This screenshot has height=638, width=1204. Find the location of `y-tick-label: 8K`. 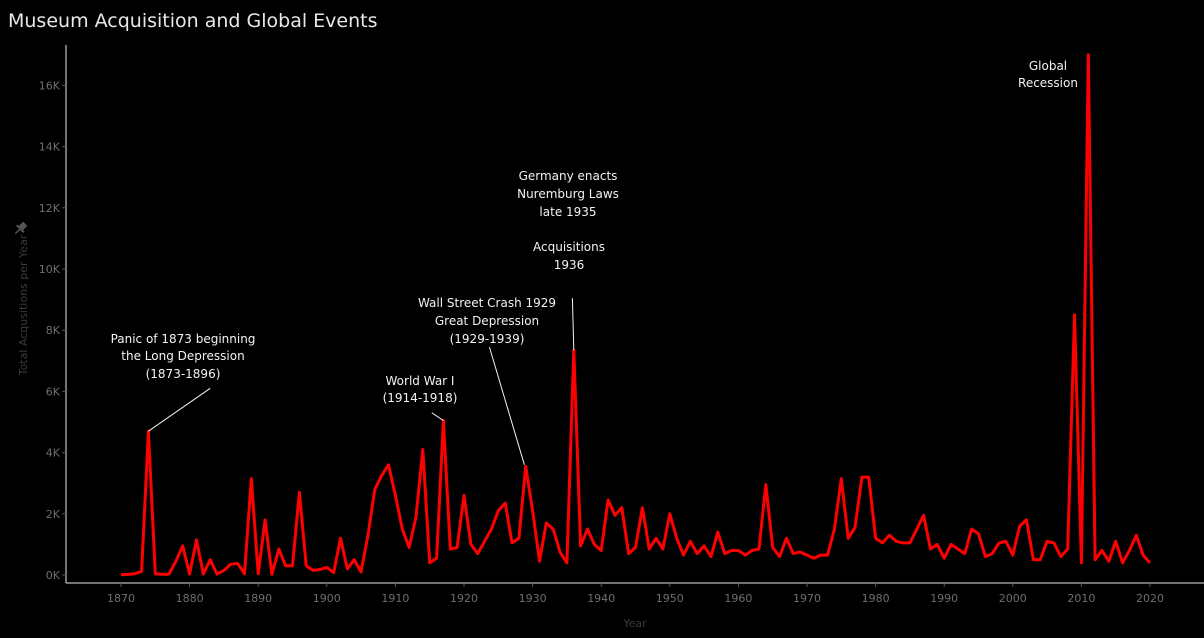

y-tick-label: 8K is located at coordinates (53, 330).